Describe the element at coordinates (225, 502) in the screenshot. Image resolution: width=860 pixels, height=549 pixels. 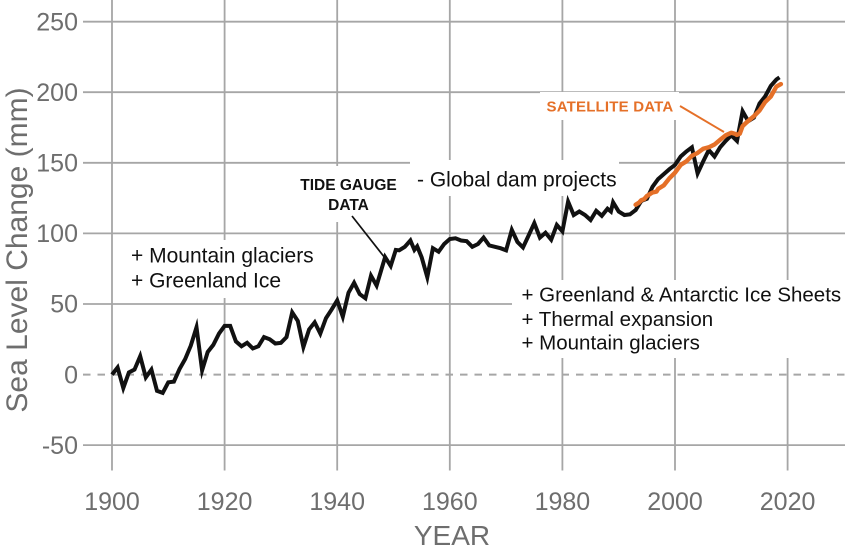
I see `svg-text: 1920` at that location.